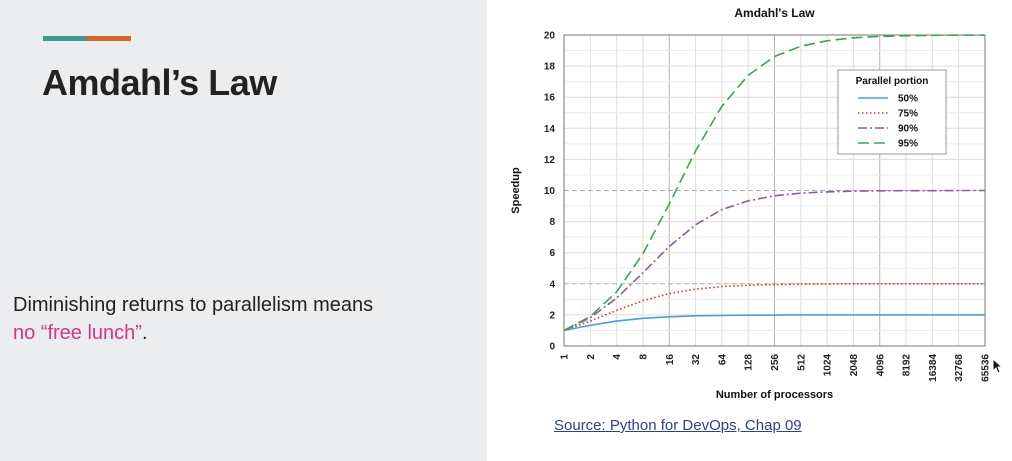 The image size is (1012, 461). I want to click on x-tick-label: 16, so click(670, 360).